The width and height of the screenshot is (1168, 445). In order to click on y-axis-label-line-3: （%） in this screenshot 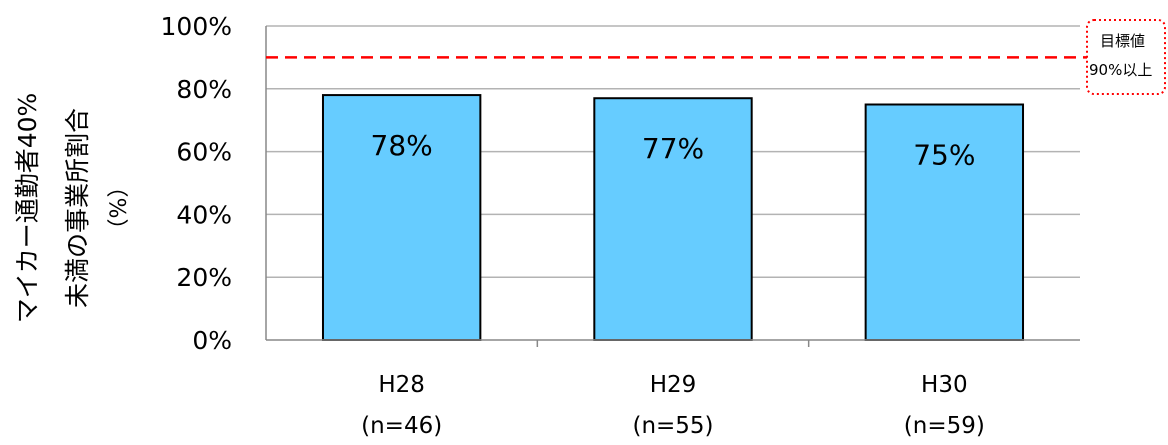, I will do `click(119, 208)`.